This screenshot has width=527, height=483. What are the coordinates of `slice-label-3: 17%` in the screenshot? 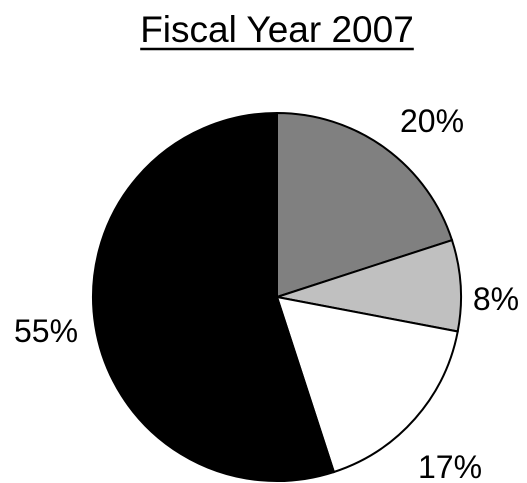 It's located at (450, 466).